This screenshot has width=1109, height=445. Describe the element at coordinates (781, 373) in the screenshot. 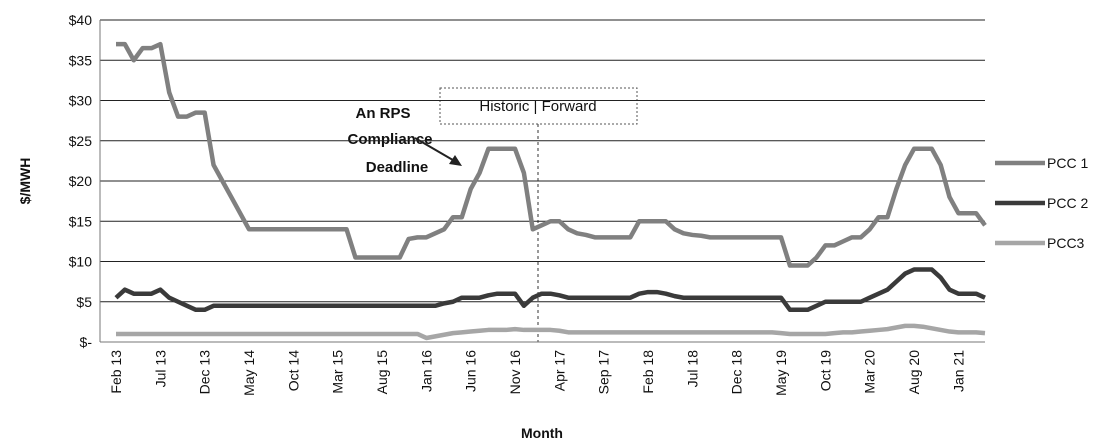

I see `x-tick-label: May 19` at that location.